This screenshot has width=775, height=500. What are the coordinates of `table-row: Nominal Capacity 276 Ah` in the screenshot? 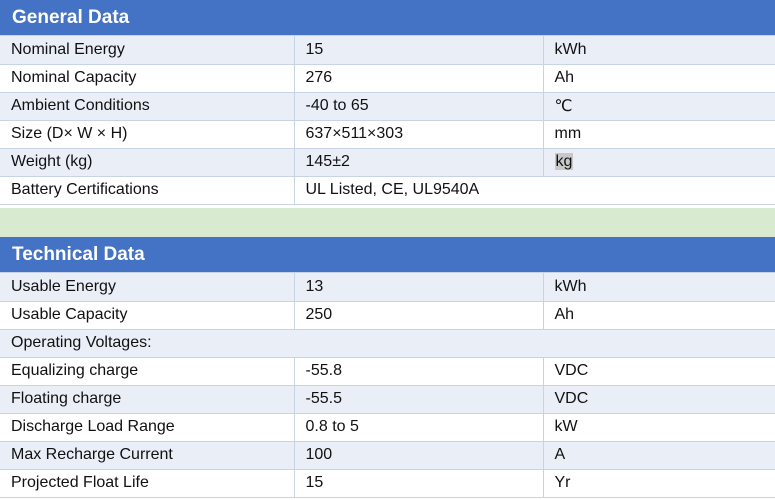 It's located at (387, 78).